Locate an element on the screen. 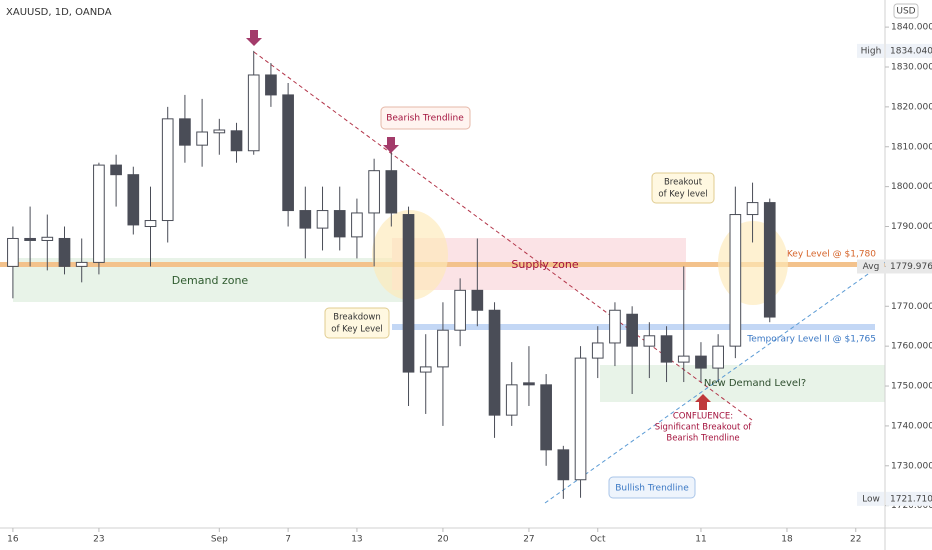 This screenshot has width=932, height=550. price-marker-name: High is located at coordinates (871, 51).